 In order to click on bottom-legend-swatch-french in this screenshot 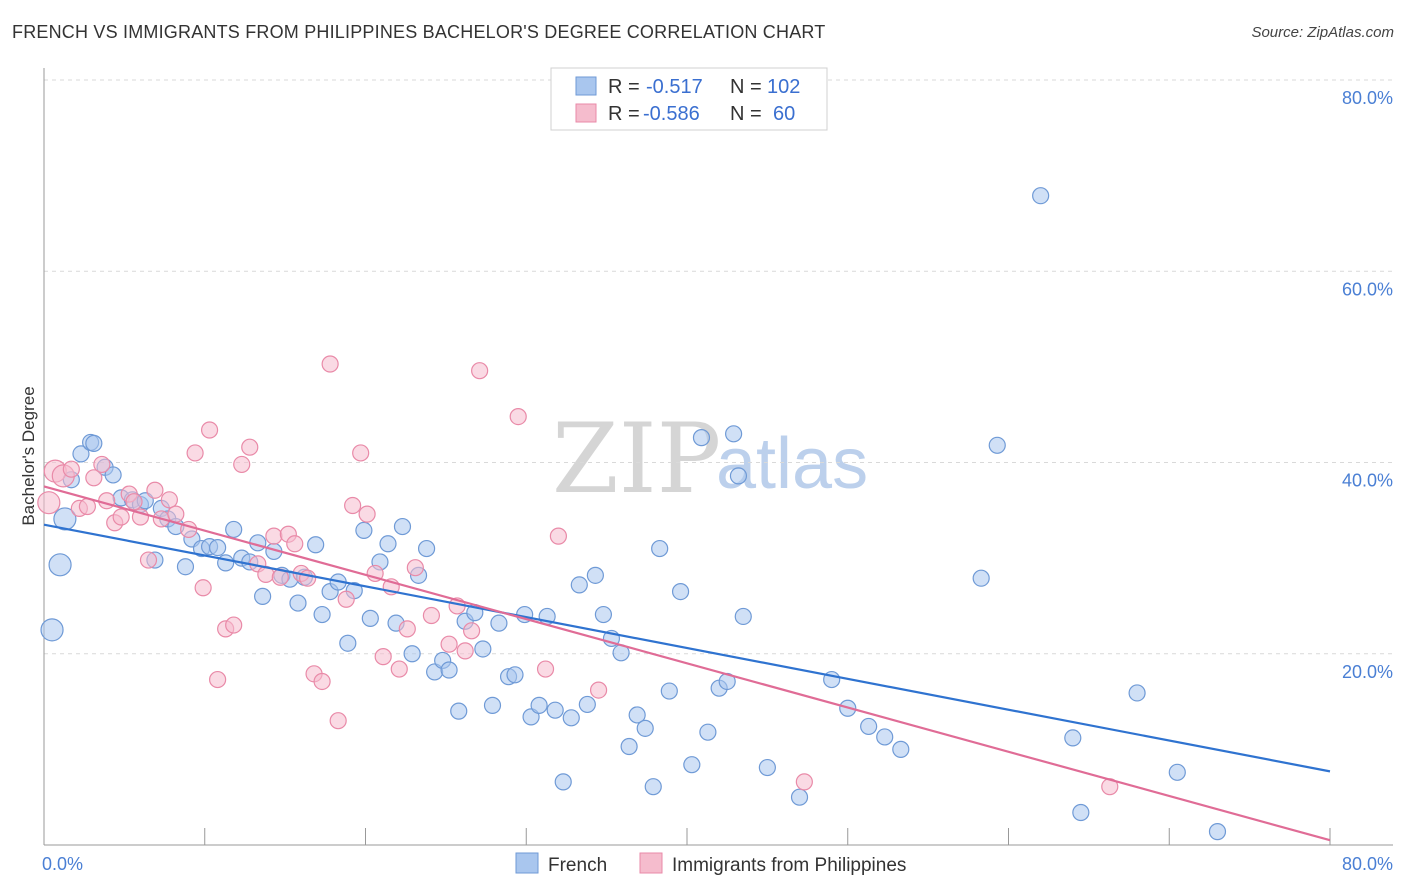, I will do `click(527, 863)`.